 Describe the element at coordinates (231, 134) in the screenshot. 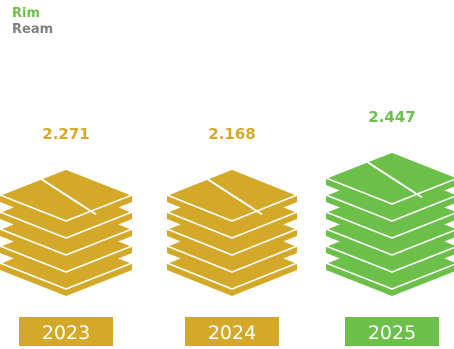

I see `value-label-2024: 2.168` at that location.